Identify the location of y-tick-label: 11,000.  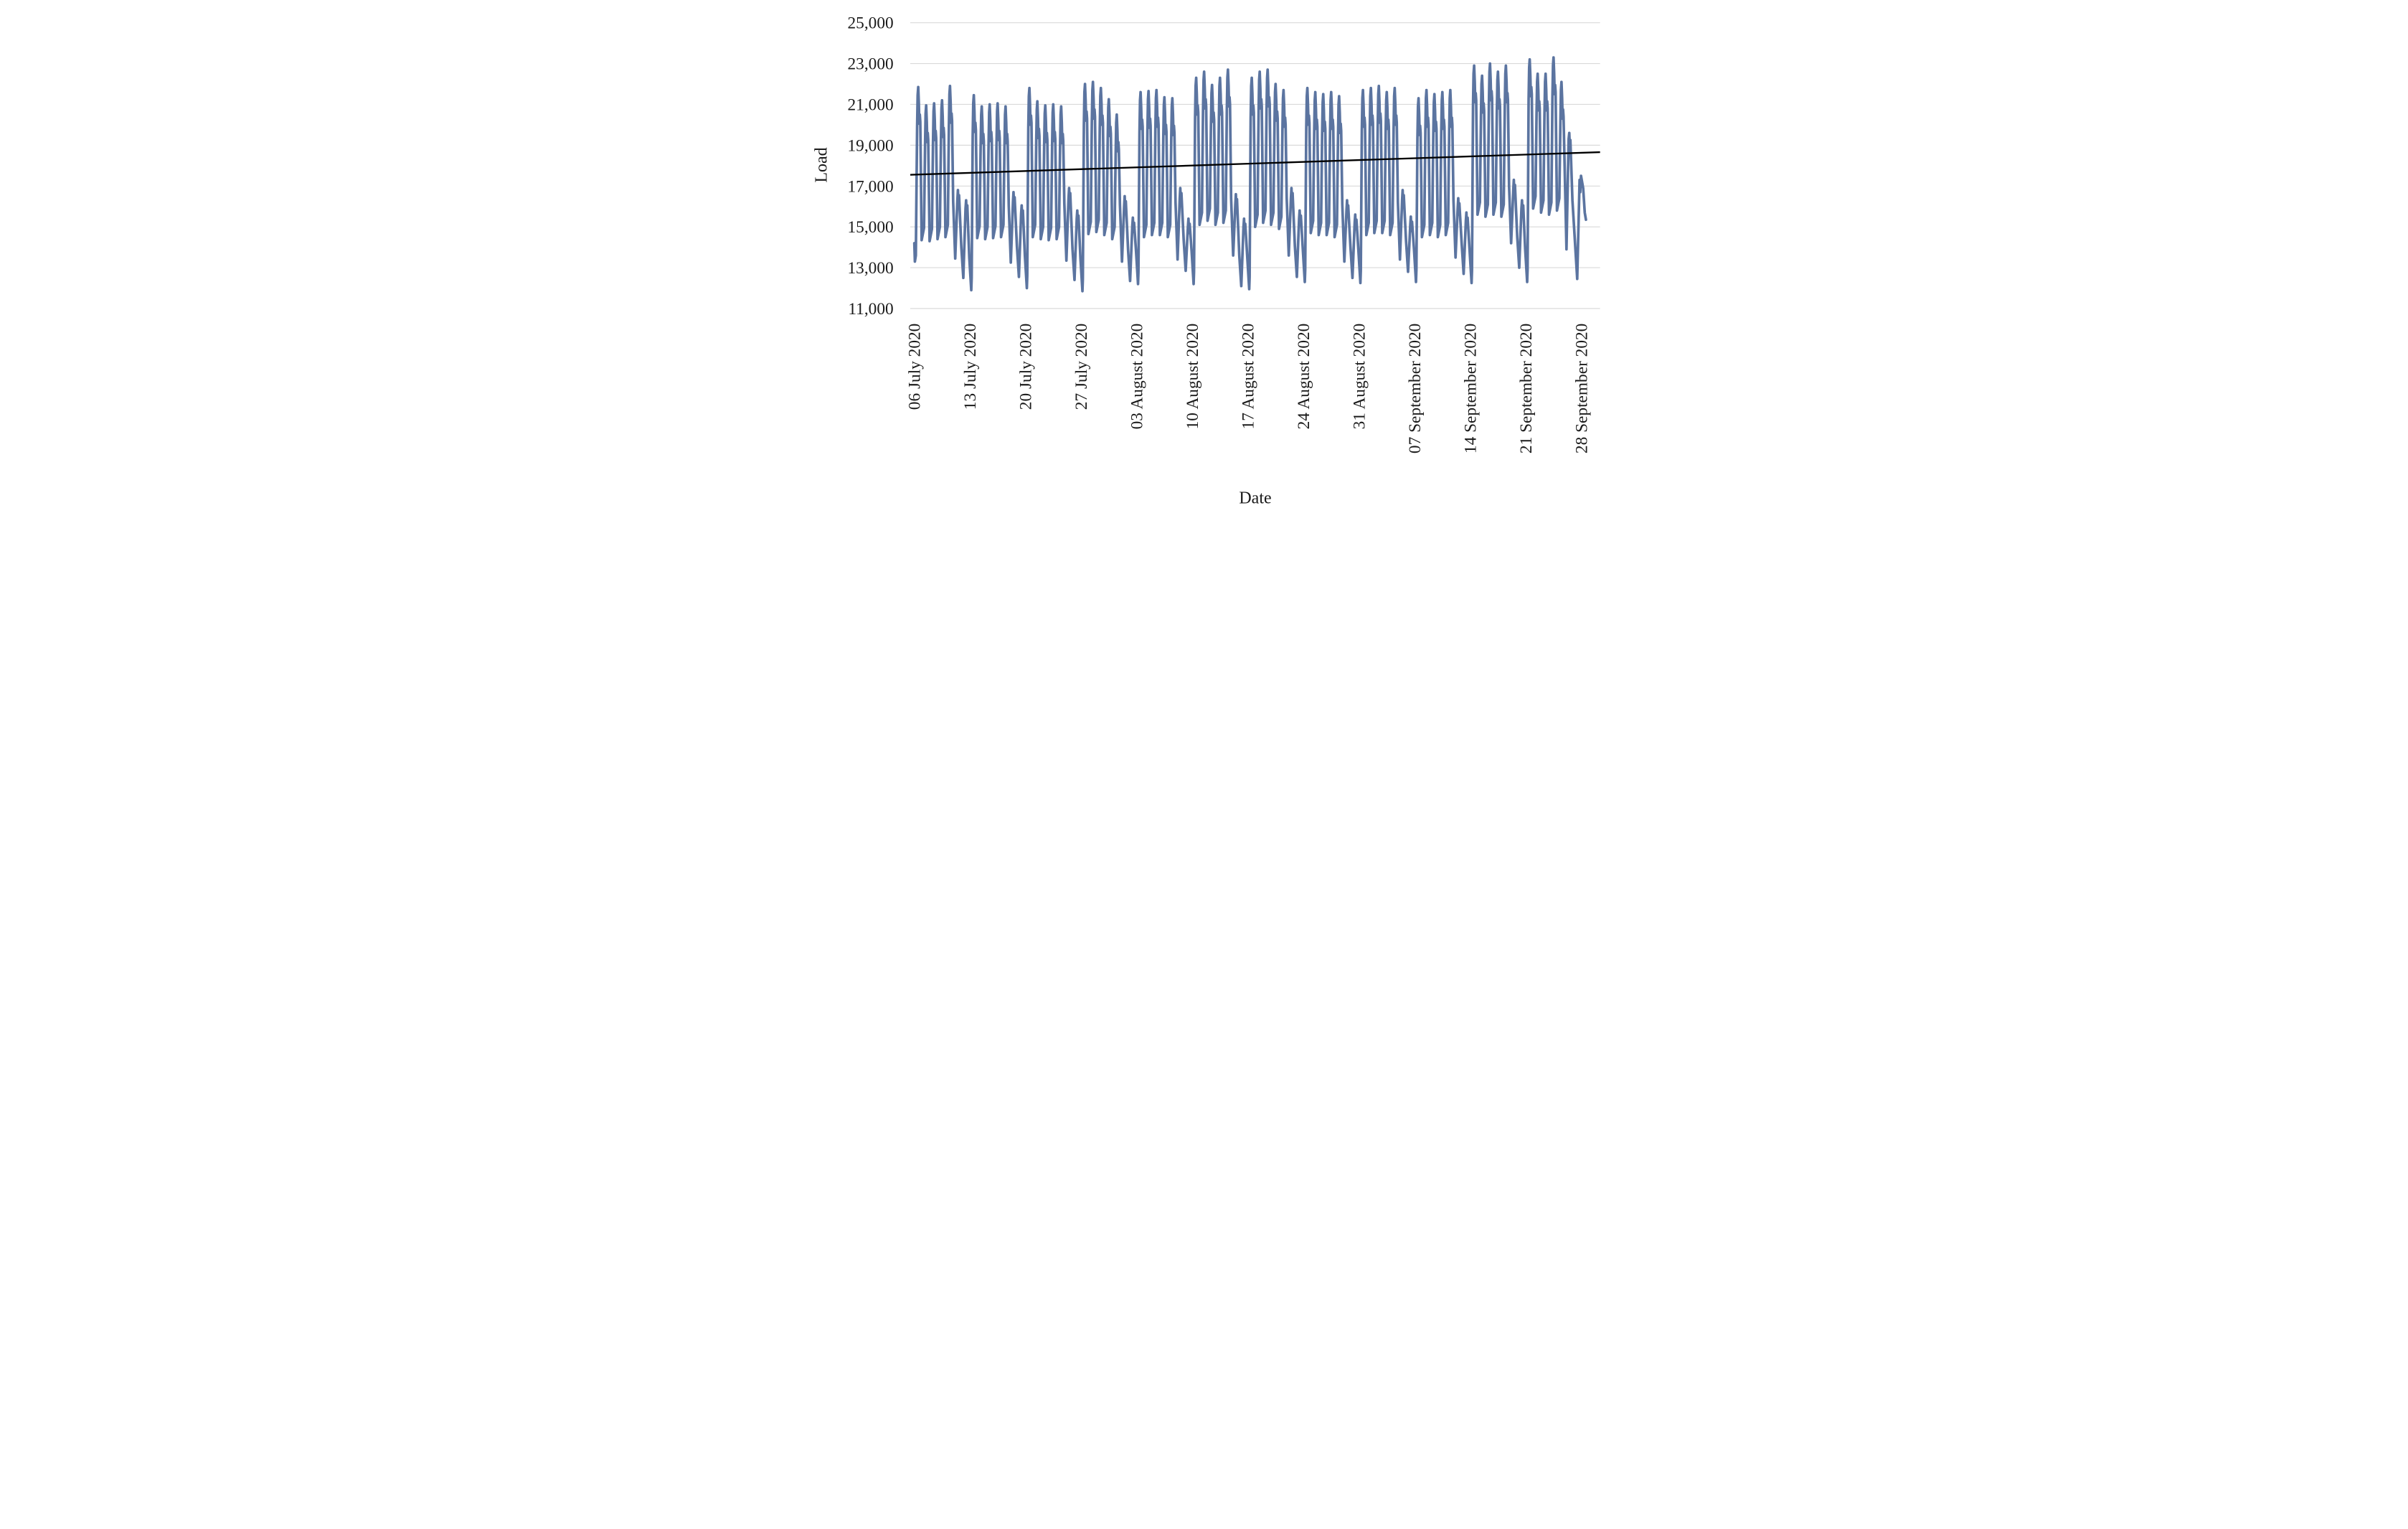
(870, 309).